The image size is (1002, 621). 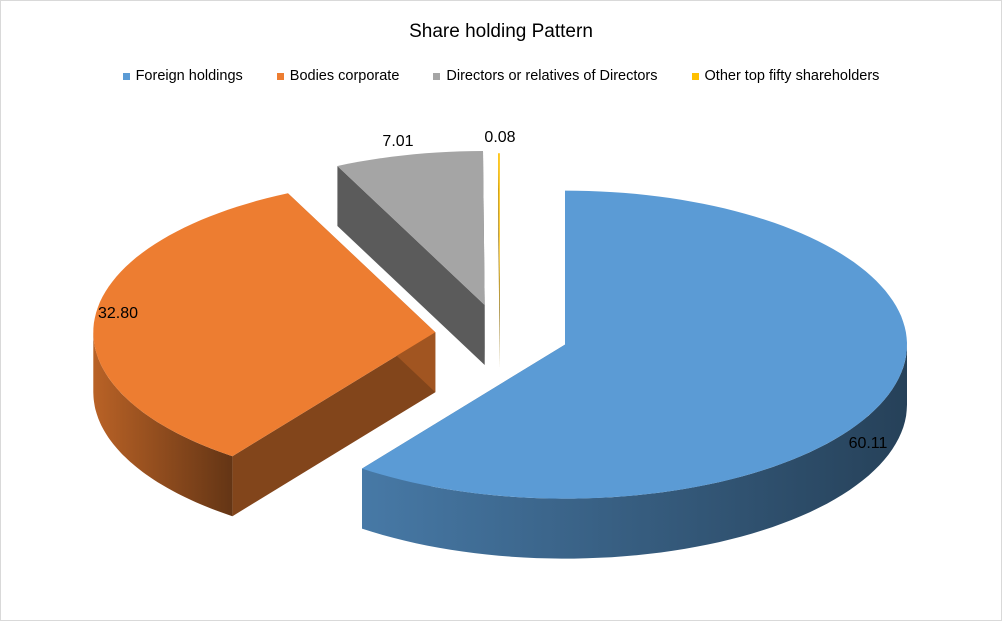 I want to click on data-label-bodies-corporate: 32.80, so click(x=118, y=313).